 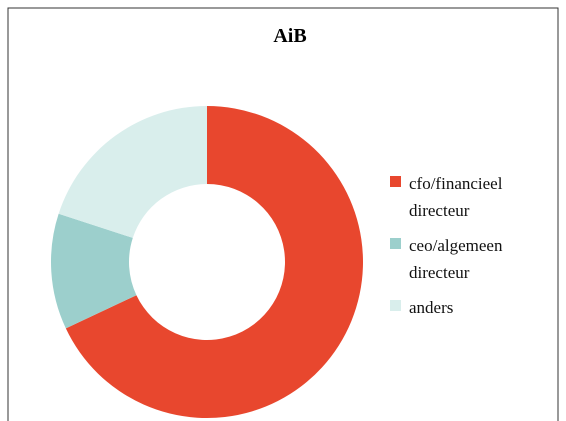 What do you see at coordinates (431, 307) in the screenshot?
I see `legend-label: anders` at bounding box center [431, 307].